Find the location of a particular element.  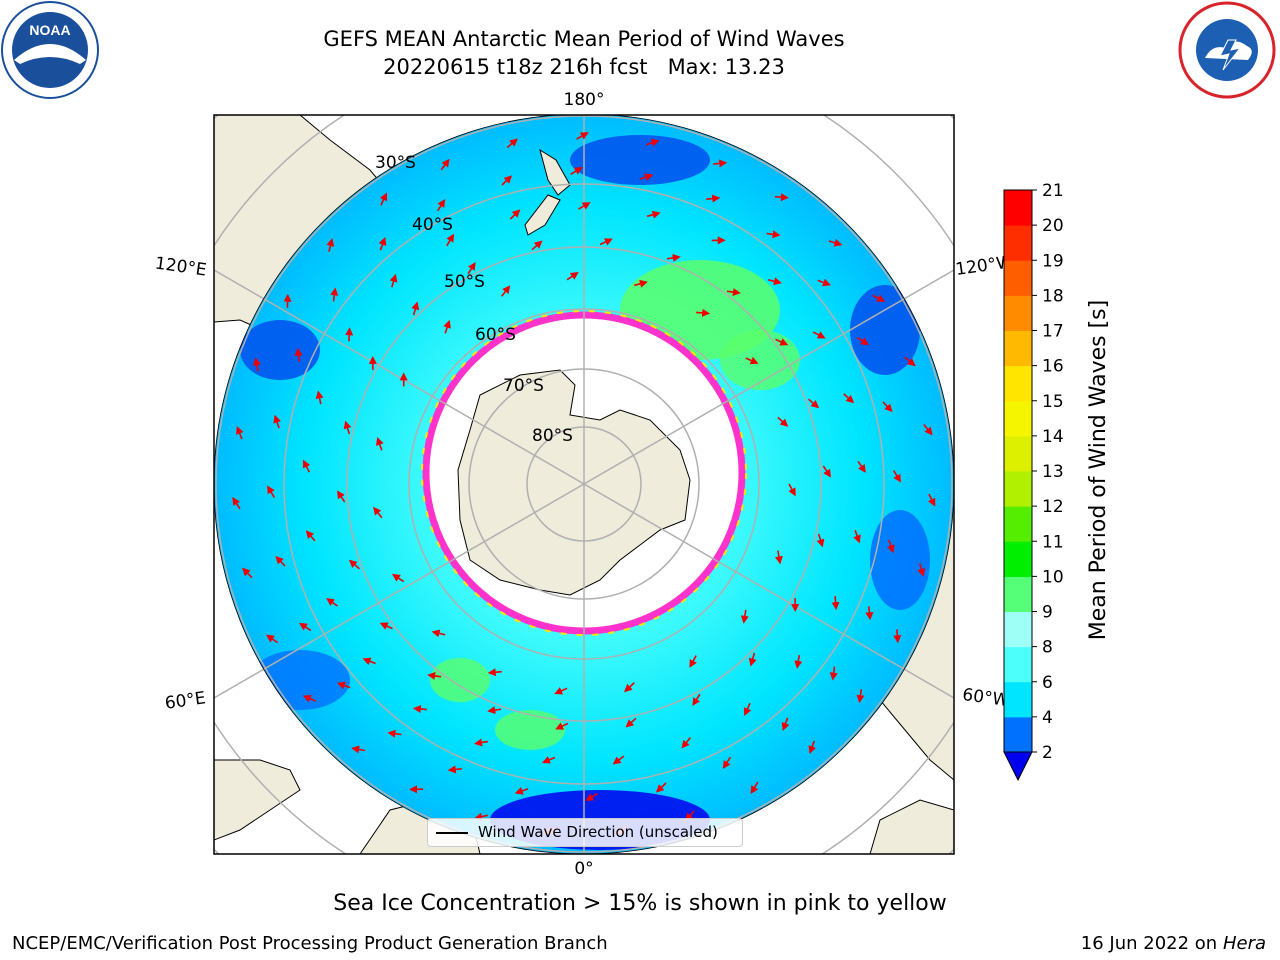

nws-logo is located at coordinates (1227, 50).